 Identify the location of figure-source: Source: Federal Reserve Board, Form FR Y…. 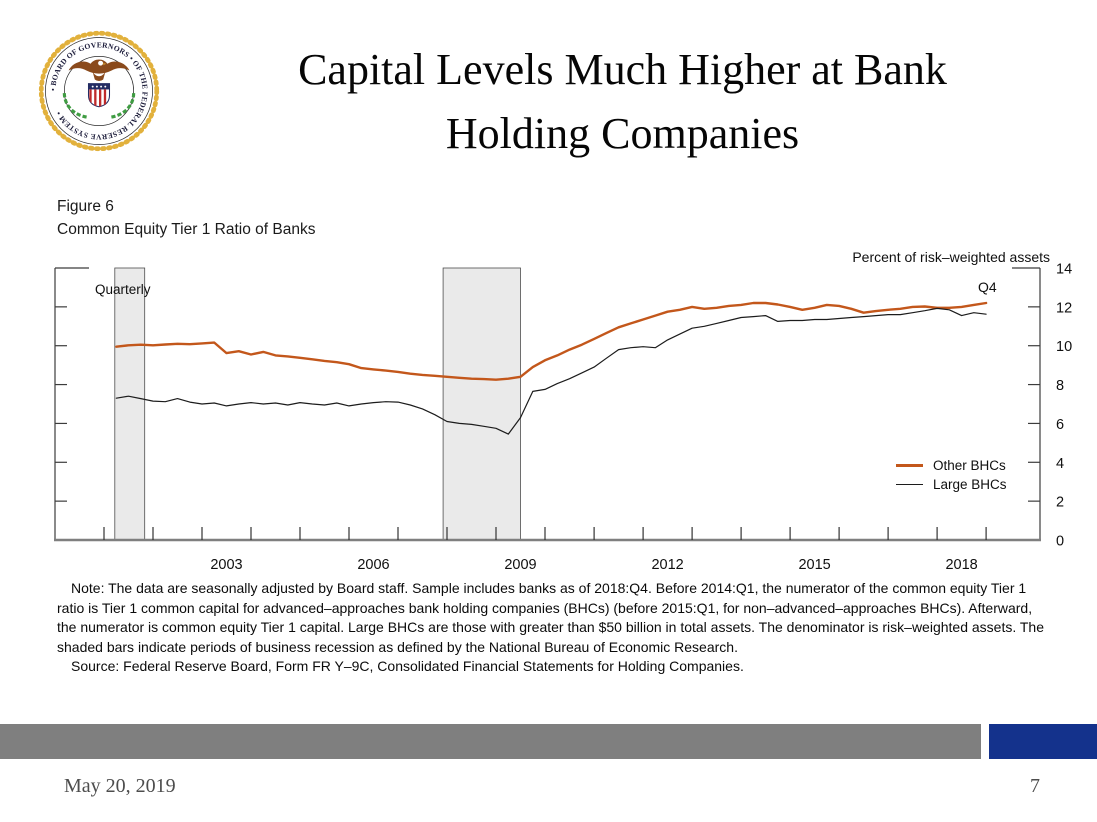
(407, 666).